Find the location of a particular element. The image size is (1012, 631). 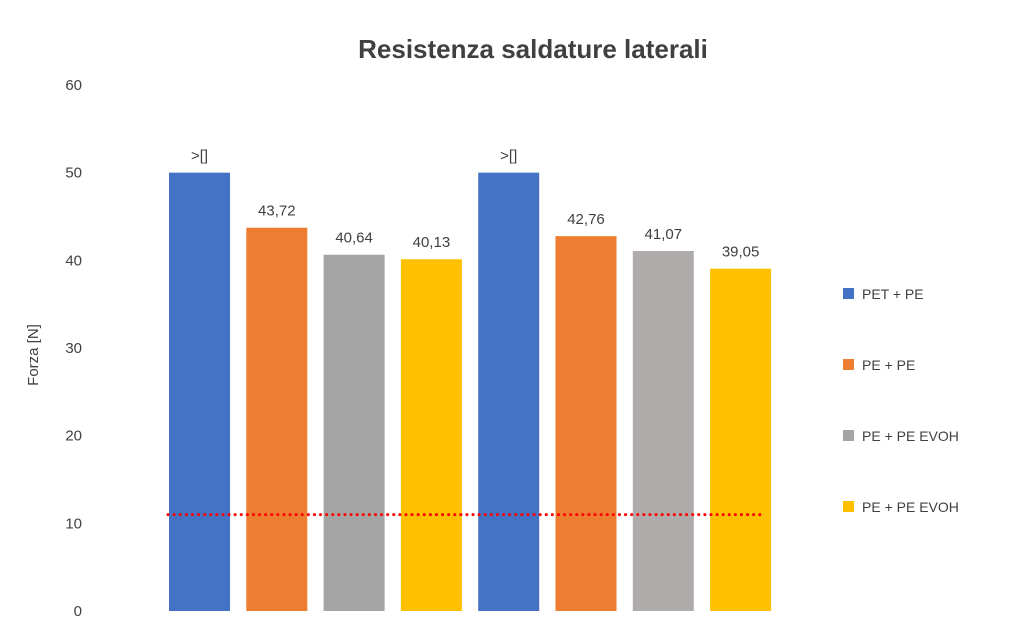

y-tick-label: 60 is located at coordinates (73, 85).